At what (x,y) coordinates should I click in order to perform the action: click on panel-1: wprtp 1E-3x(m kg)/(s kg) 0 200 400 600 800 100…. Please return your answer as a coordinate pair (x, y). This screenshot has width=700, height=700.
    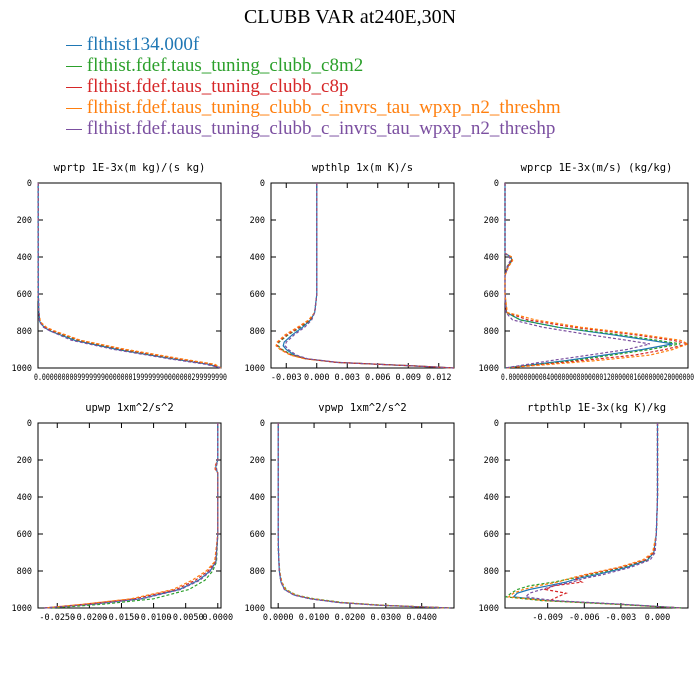
    Looking at the image, I should click on (119, 272).